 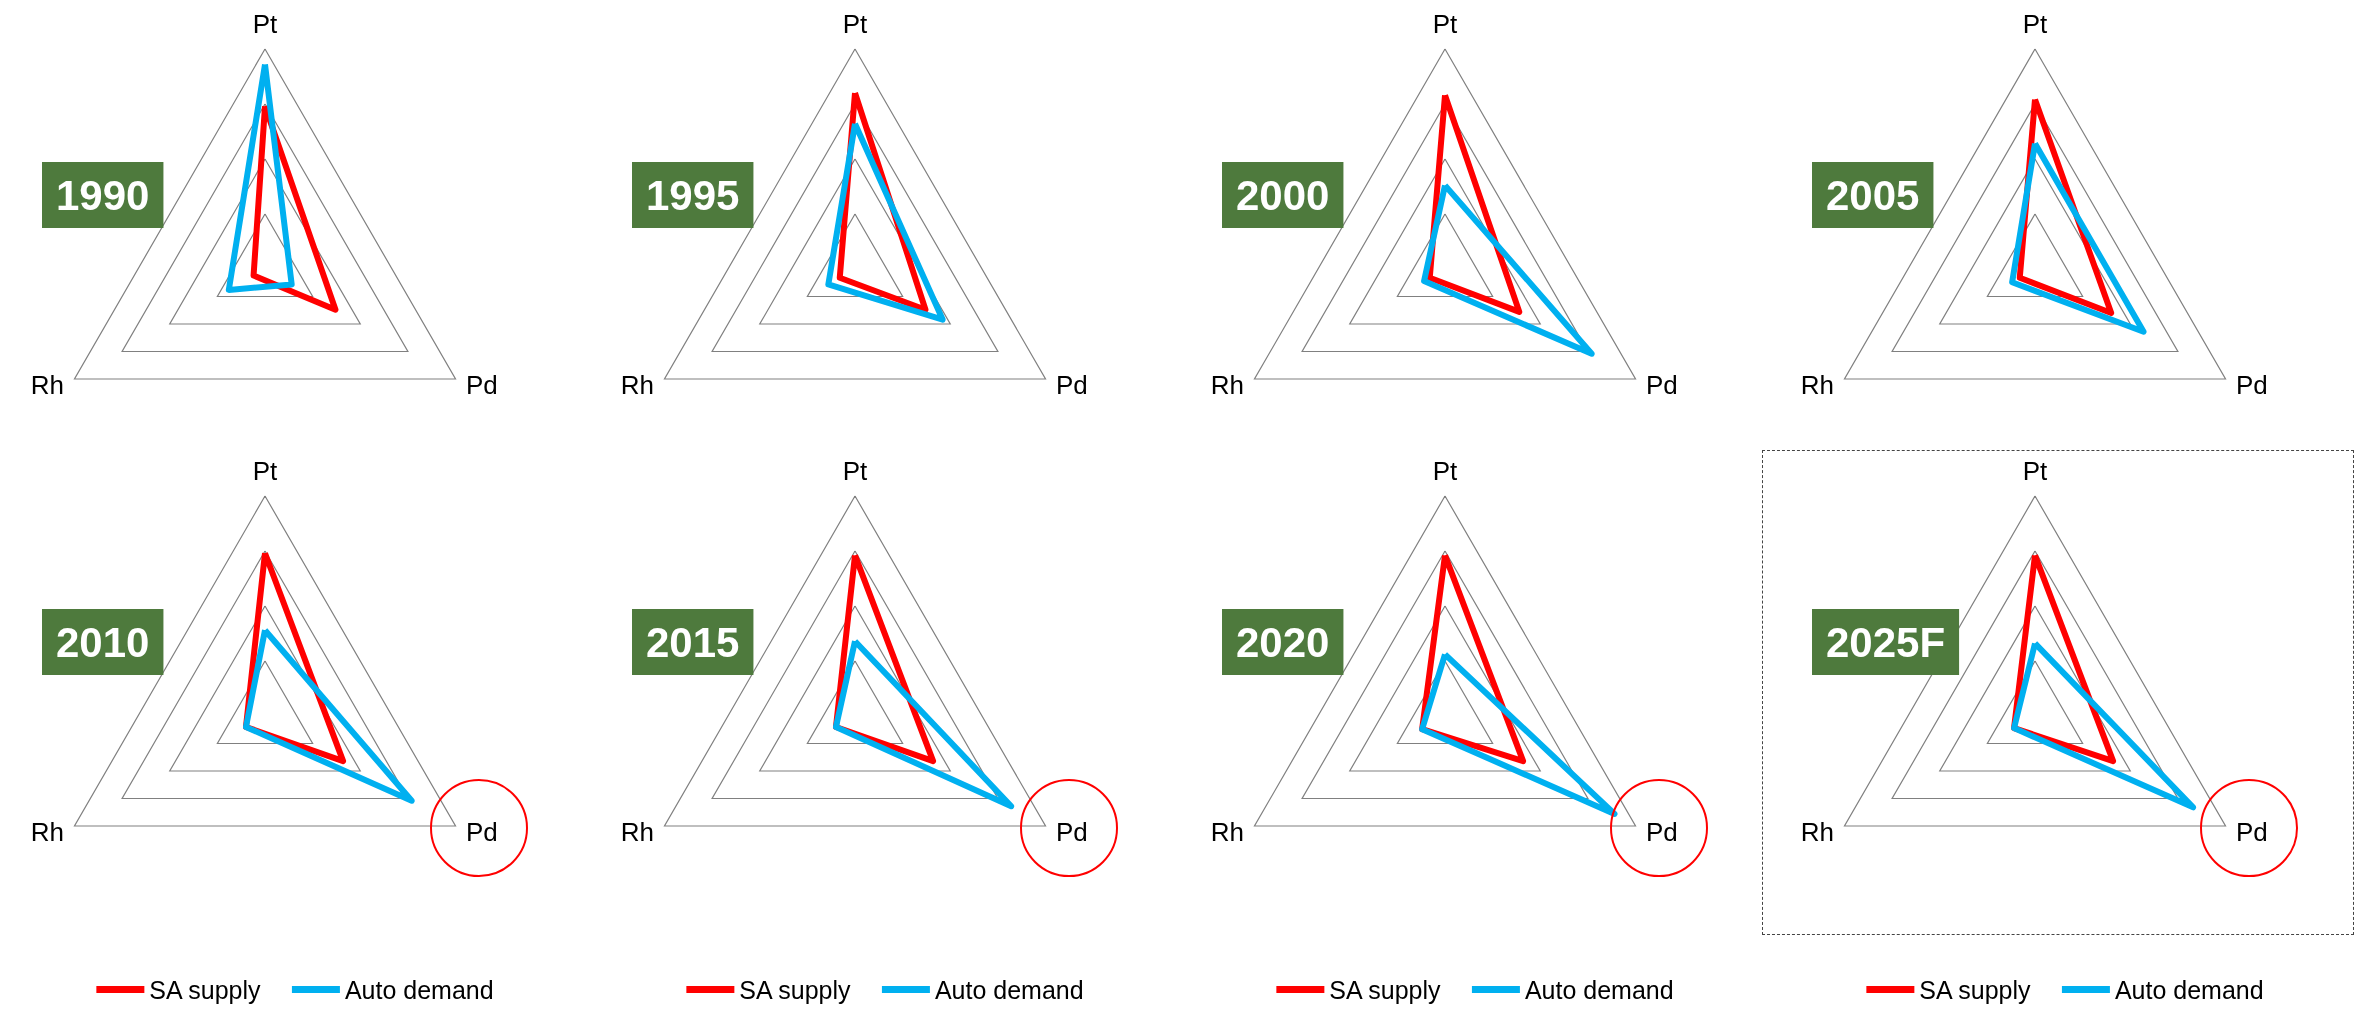 What do you see at coordinates (103, 195) in the screenshot?
I see `text: 1990` at bounding box center [103, 195].